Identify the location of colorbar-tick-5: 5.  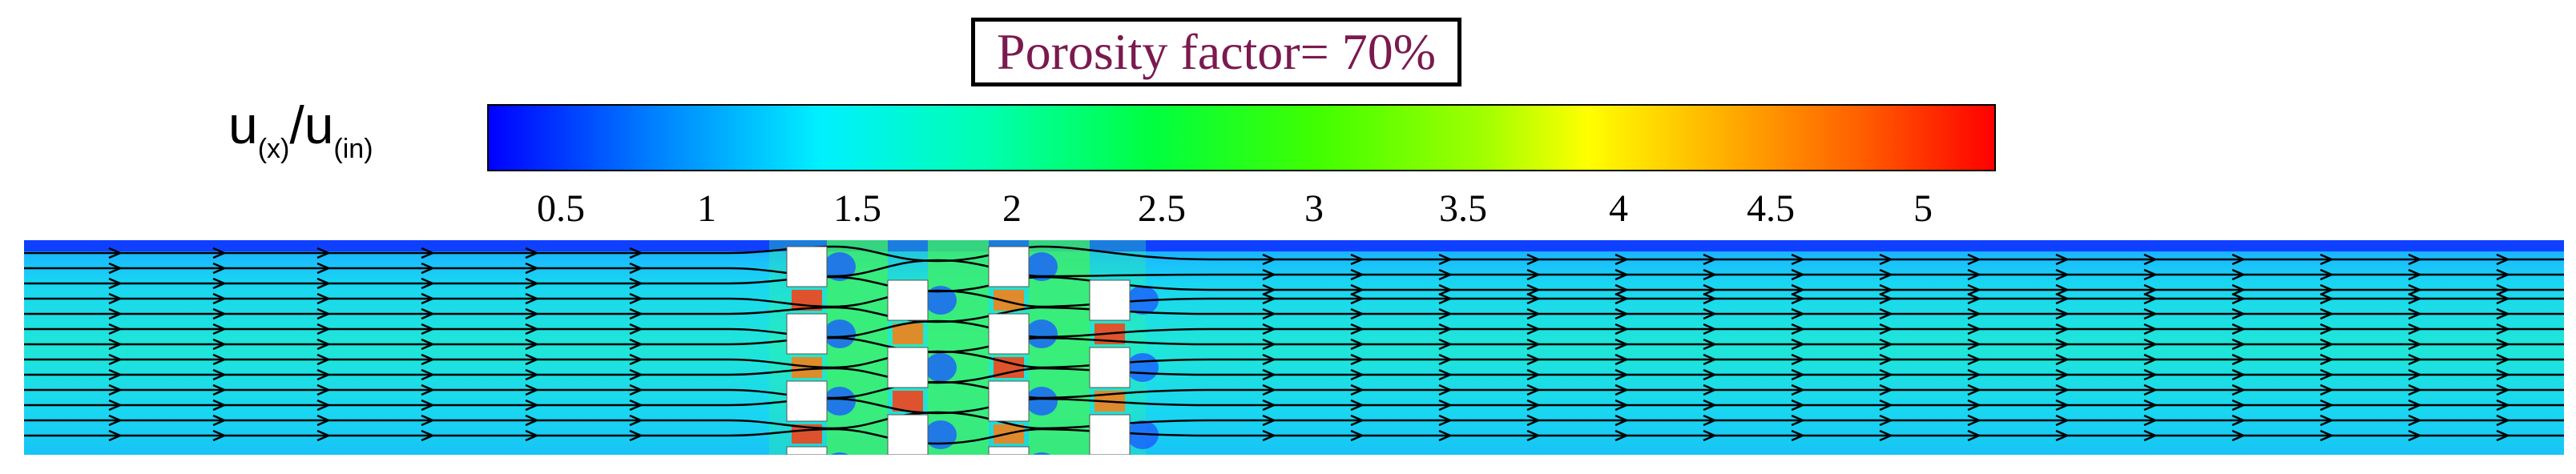
(1923, 208).